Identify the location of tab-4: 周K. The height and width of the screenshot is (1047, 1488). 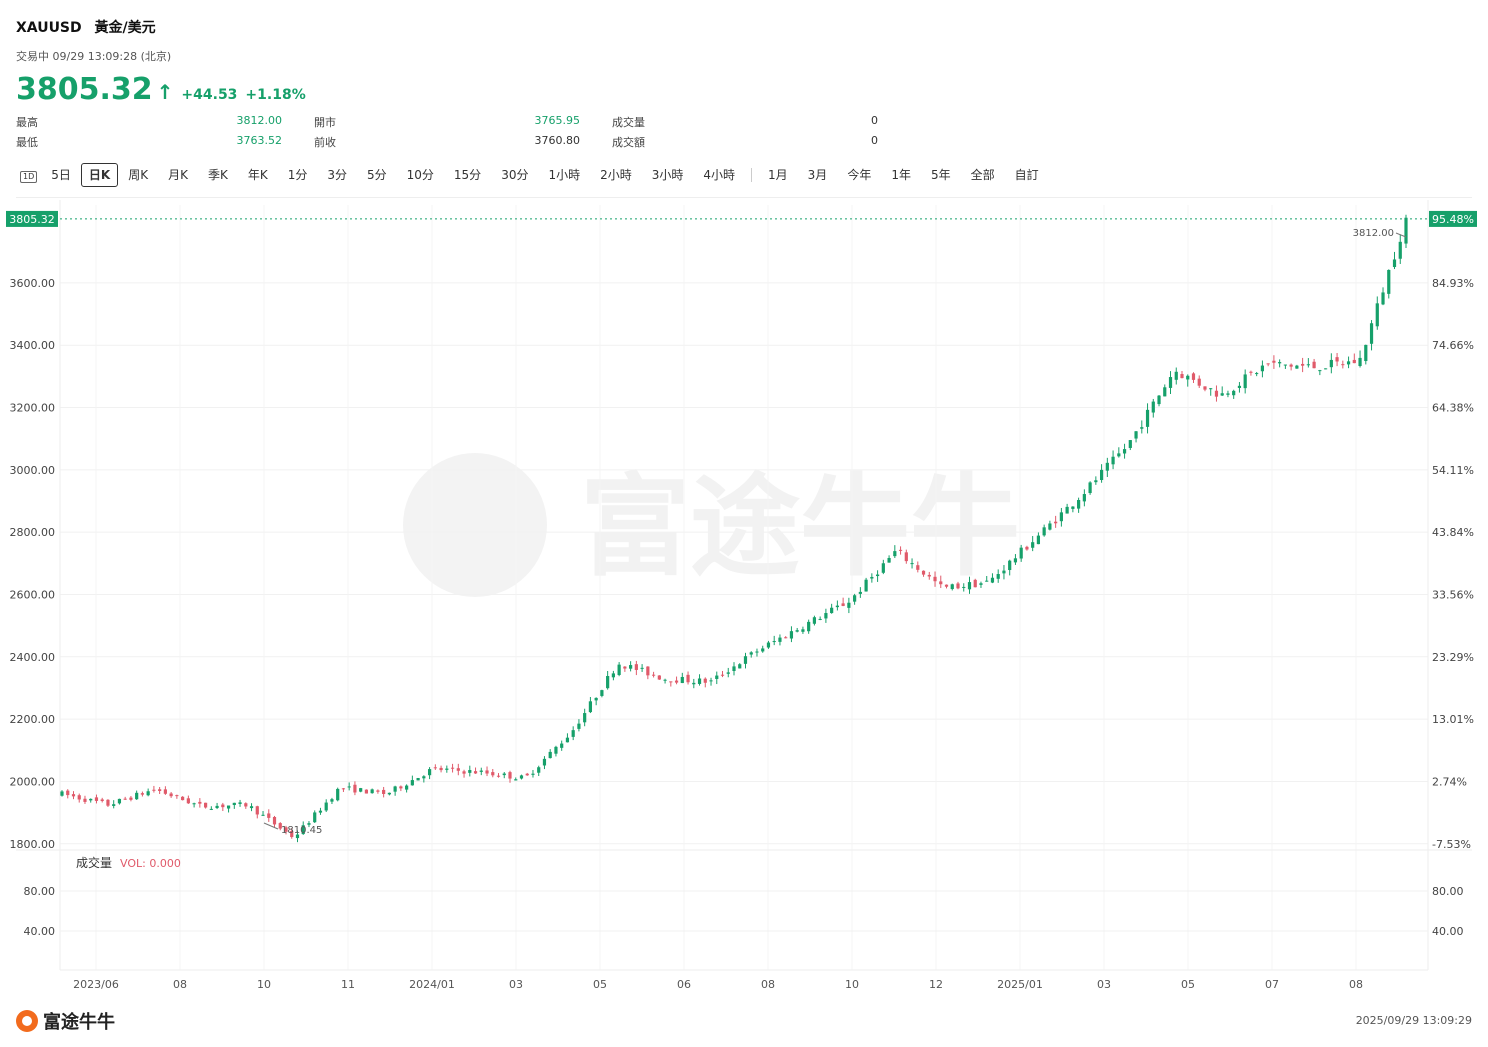
(138, 175).